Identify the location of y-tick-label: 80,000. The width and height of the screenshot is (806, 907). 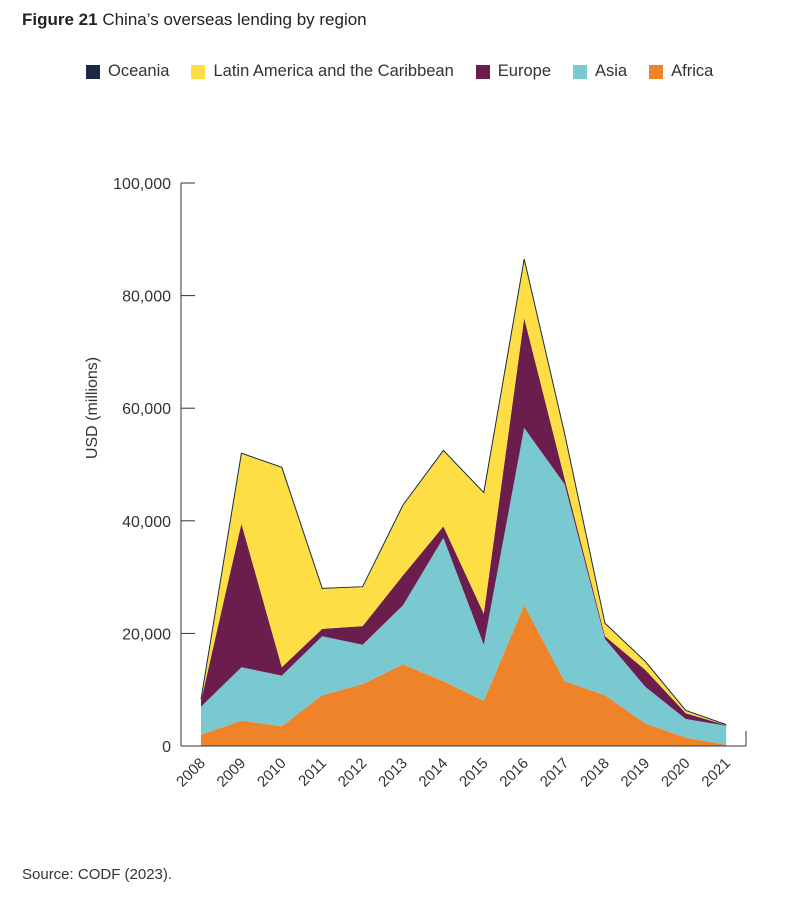
(146, 297).